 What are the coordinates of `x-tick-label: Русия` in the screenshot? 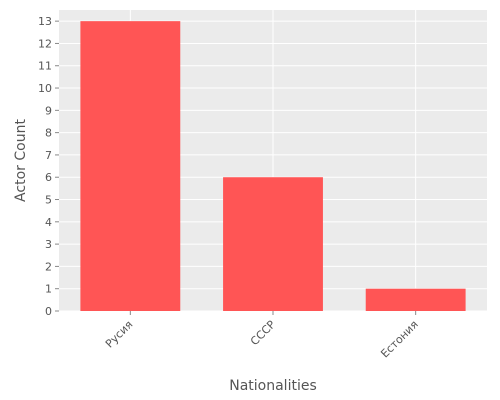 It's located at (119, 334).